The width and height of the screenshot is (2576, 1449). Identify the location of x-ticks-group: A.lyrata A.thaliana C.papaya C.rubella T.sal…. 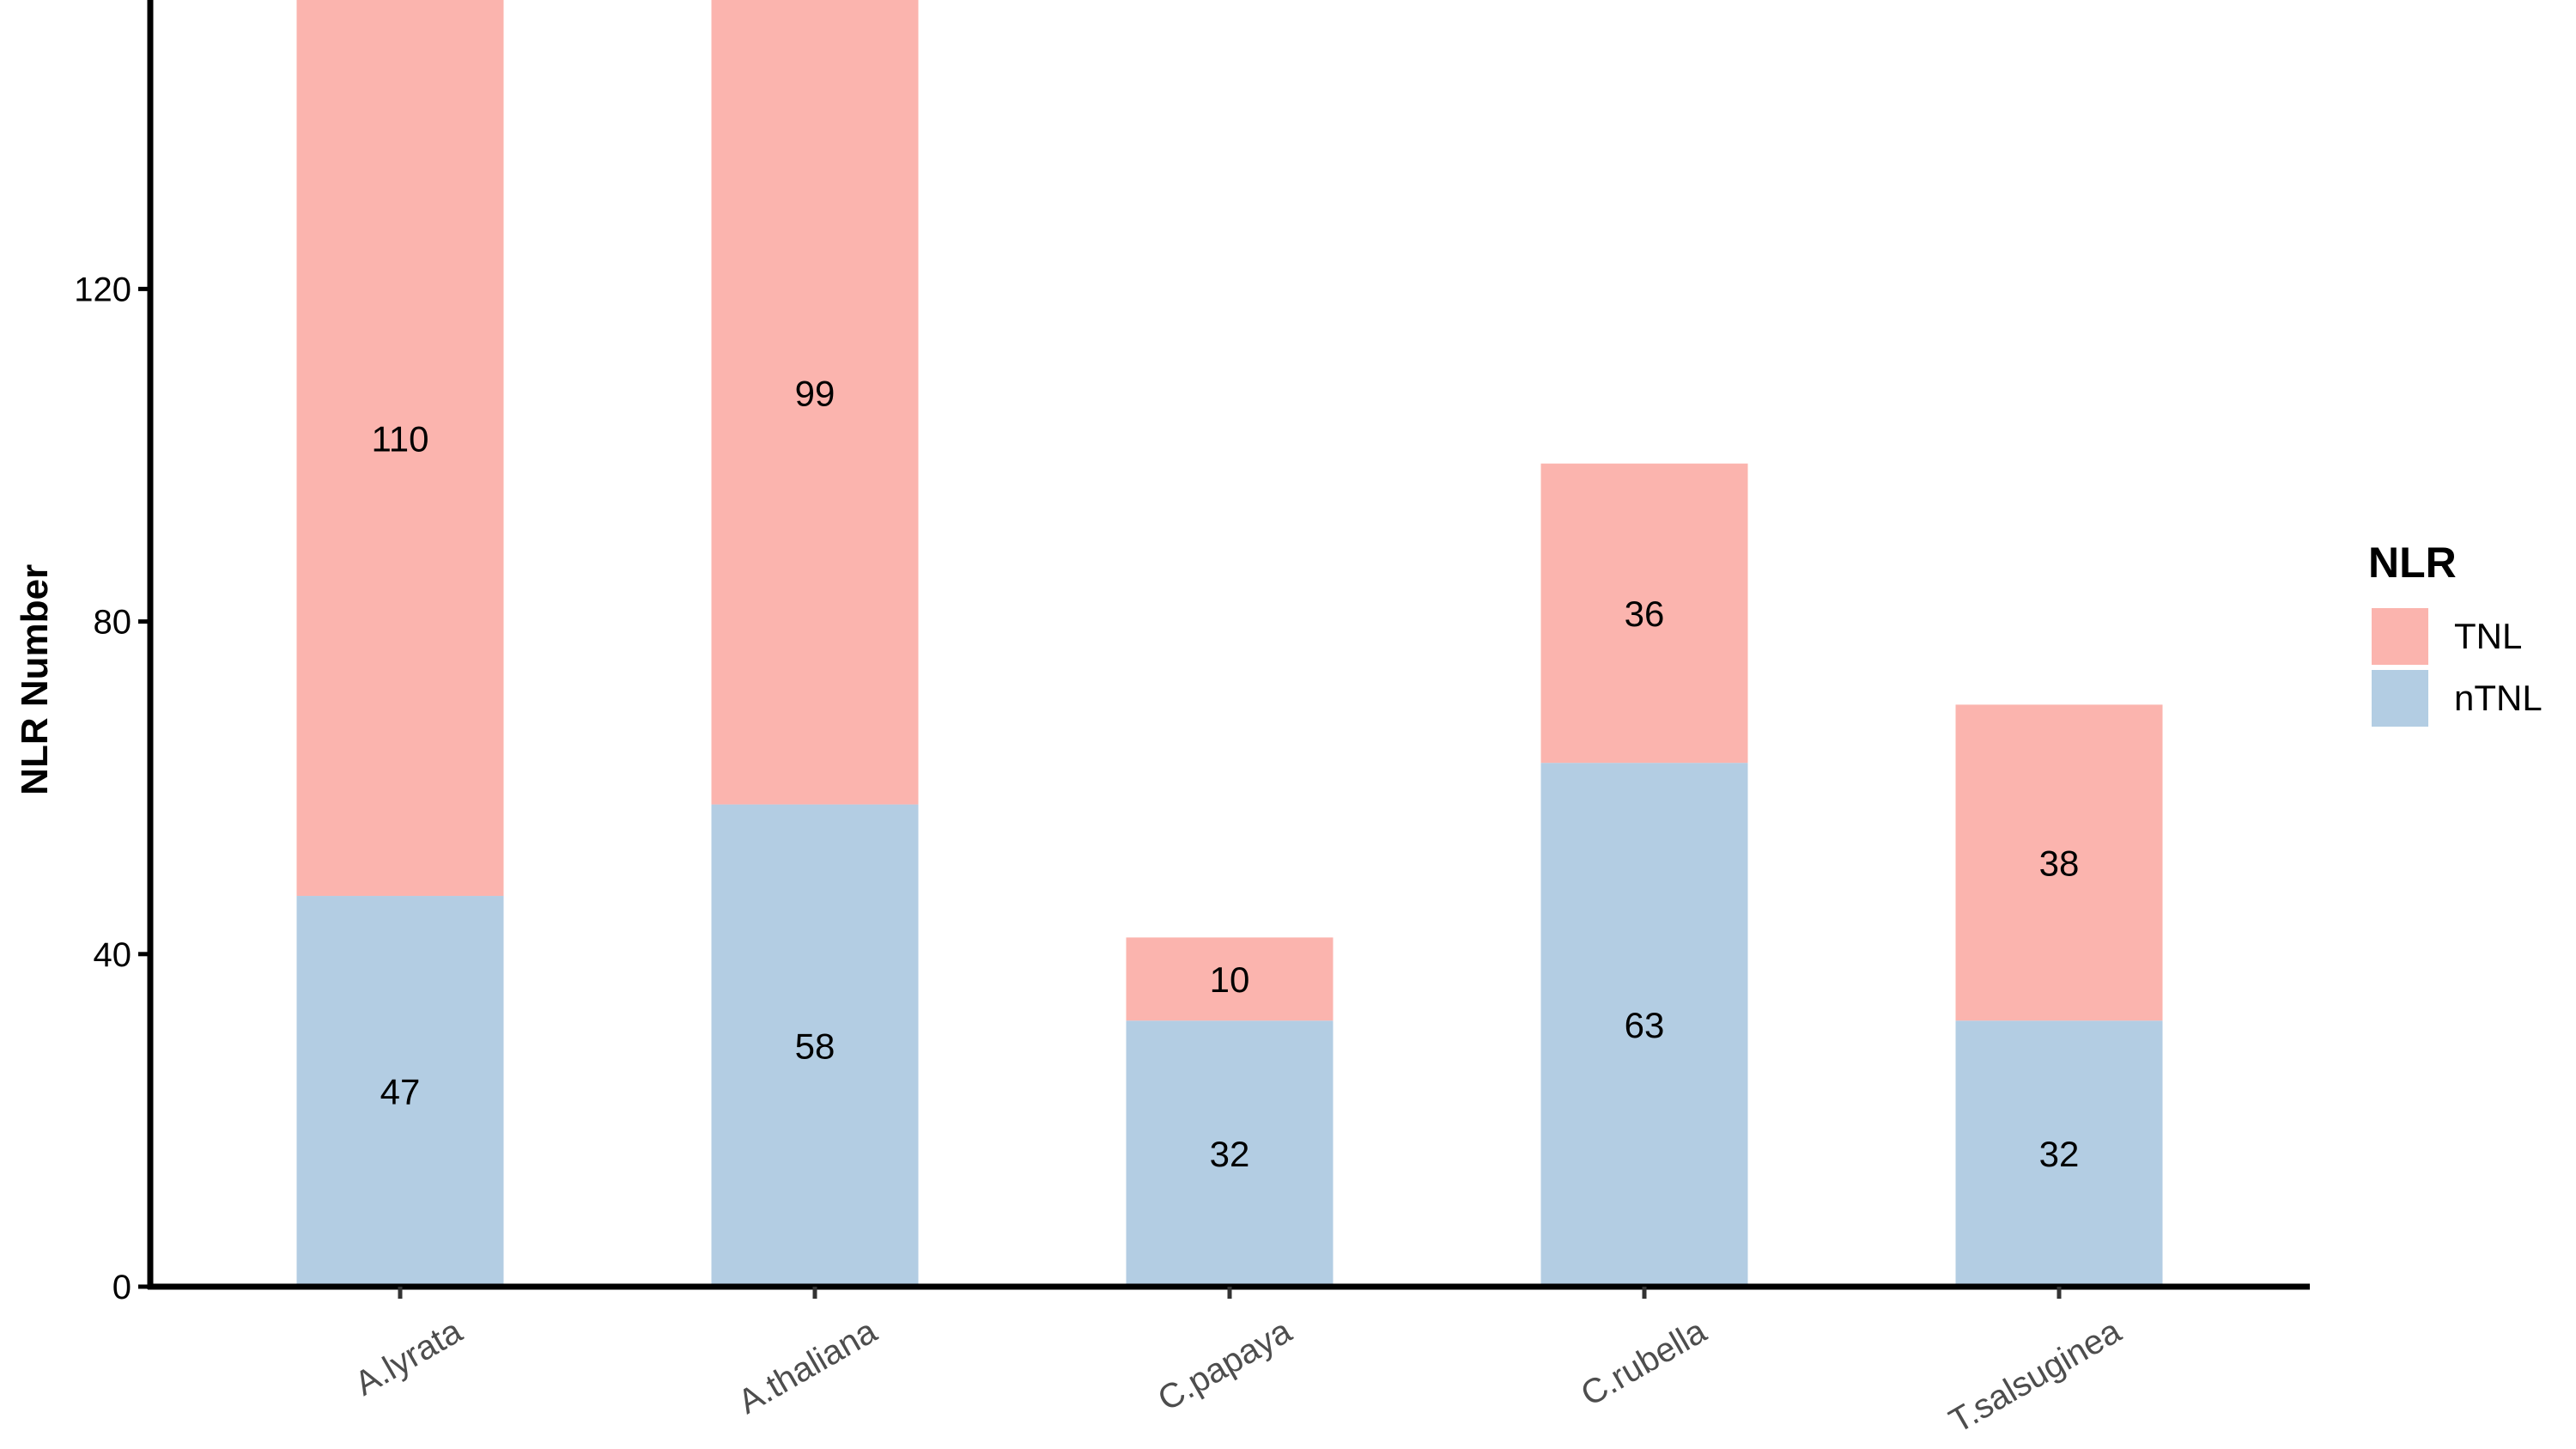
(1239, 1363).